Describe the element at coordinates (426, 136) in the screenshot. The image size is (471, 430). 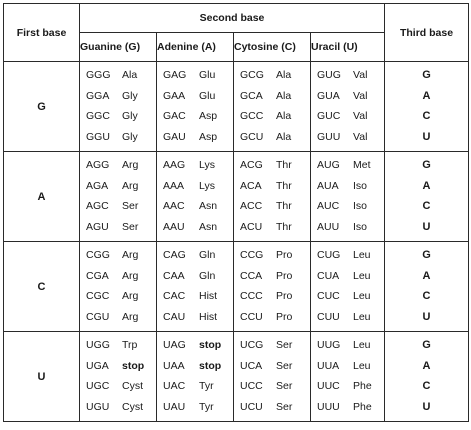
I see `third-base-label: U` at that location.